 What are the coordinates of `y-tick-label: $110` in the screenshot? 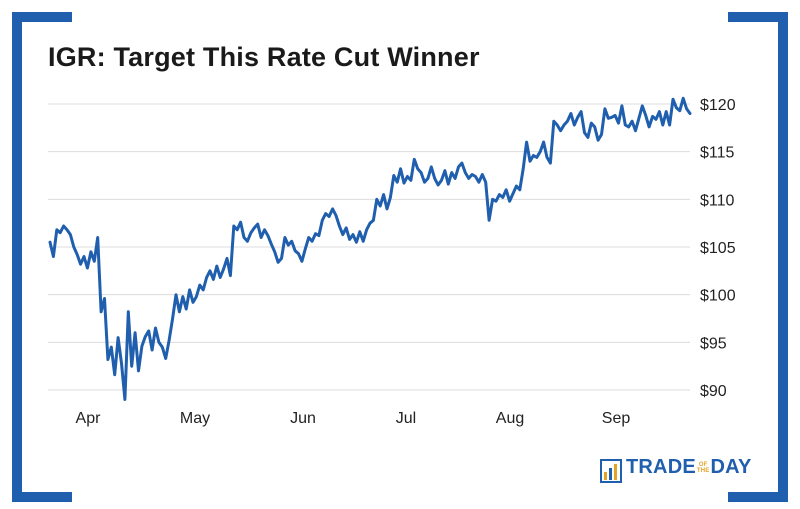 It's located at (717, 200).